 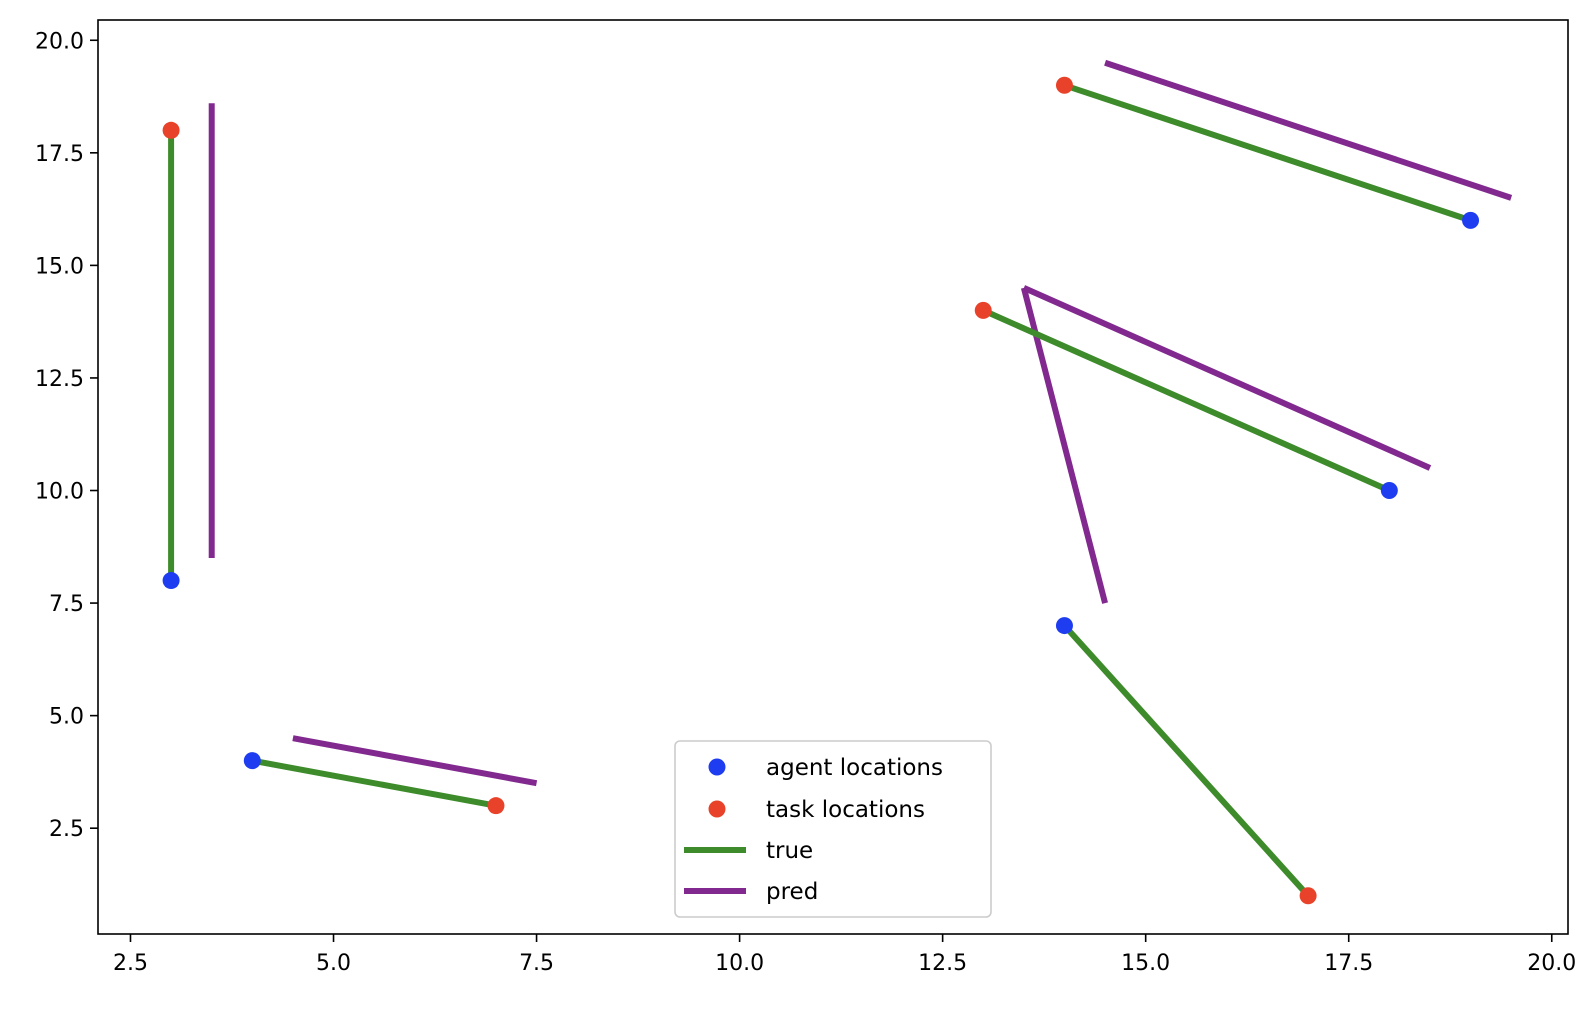 What do you see at coordinates (59, 379) in the screenshot?
I see `y-tick-label: 12.5` at bounding box center [59, 379].